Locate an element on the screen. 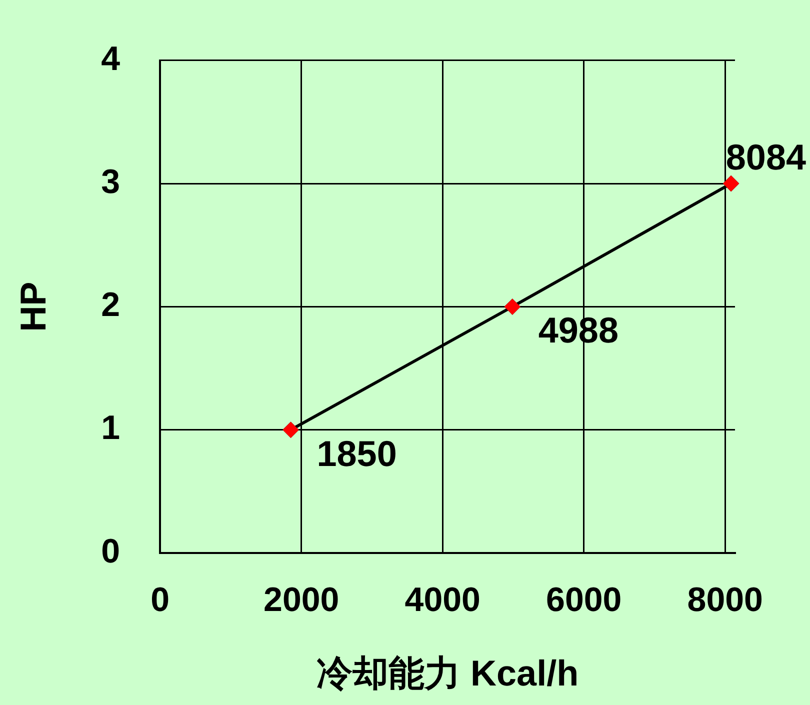  annotation: 1850 is located at coordinates (356, 453).